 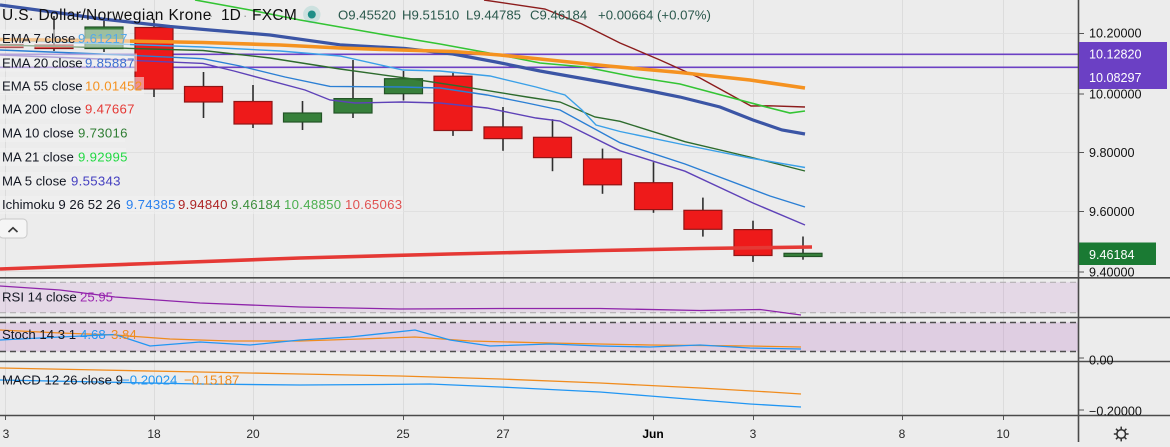 I want to click on svg-text: 4.68, so click(x=93, y=334).